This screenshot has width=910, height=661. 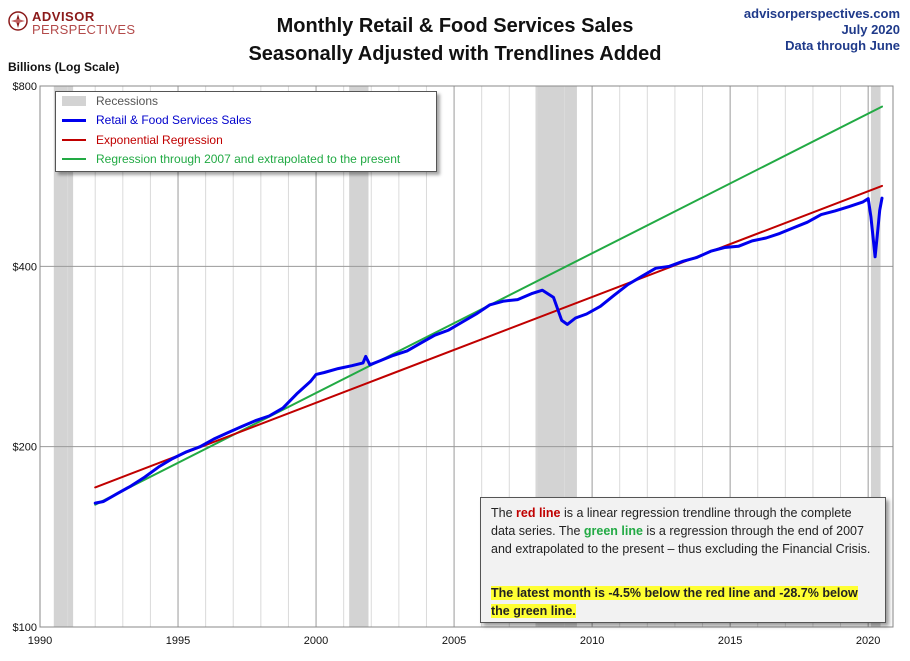 I want to click on logo-mark-icon, so click(x=18, y=21).